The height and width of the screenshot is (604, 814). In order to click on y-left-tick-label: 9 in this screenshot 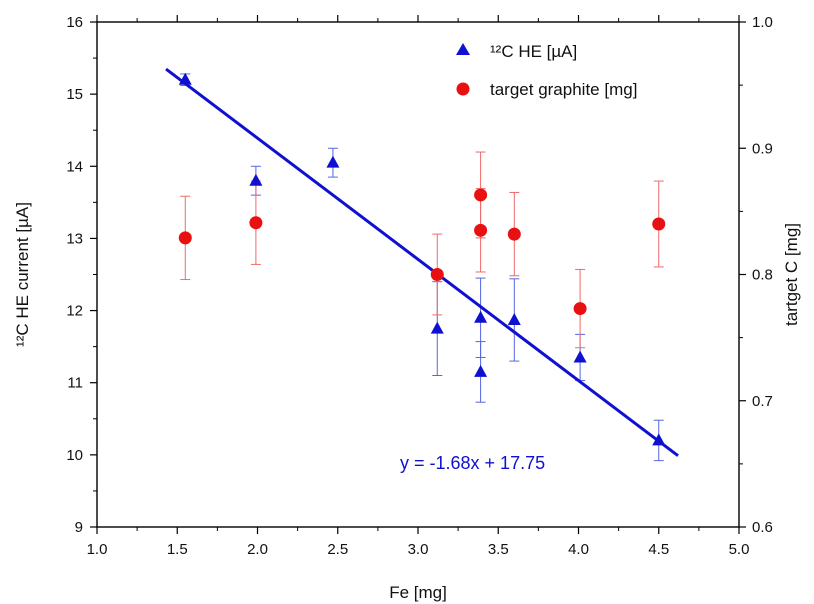, I will do `click(79, 527)`.